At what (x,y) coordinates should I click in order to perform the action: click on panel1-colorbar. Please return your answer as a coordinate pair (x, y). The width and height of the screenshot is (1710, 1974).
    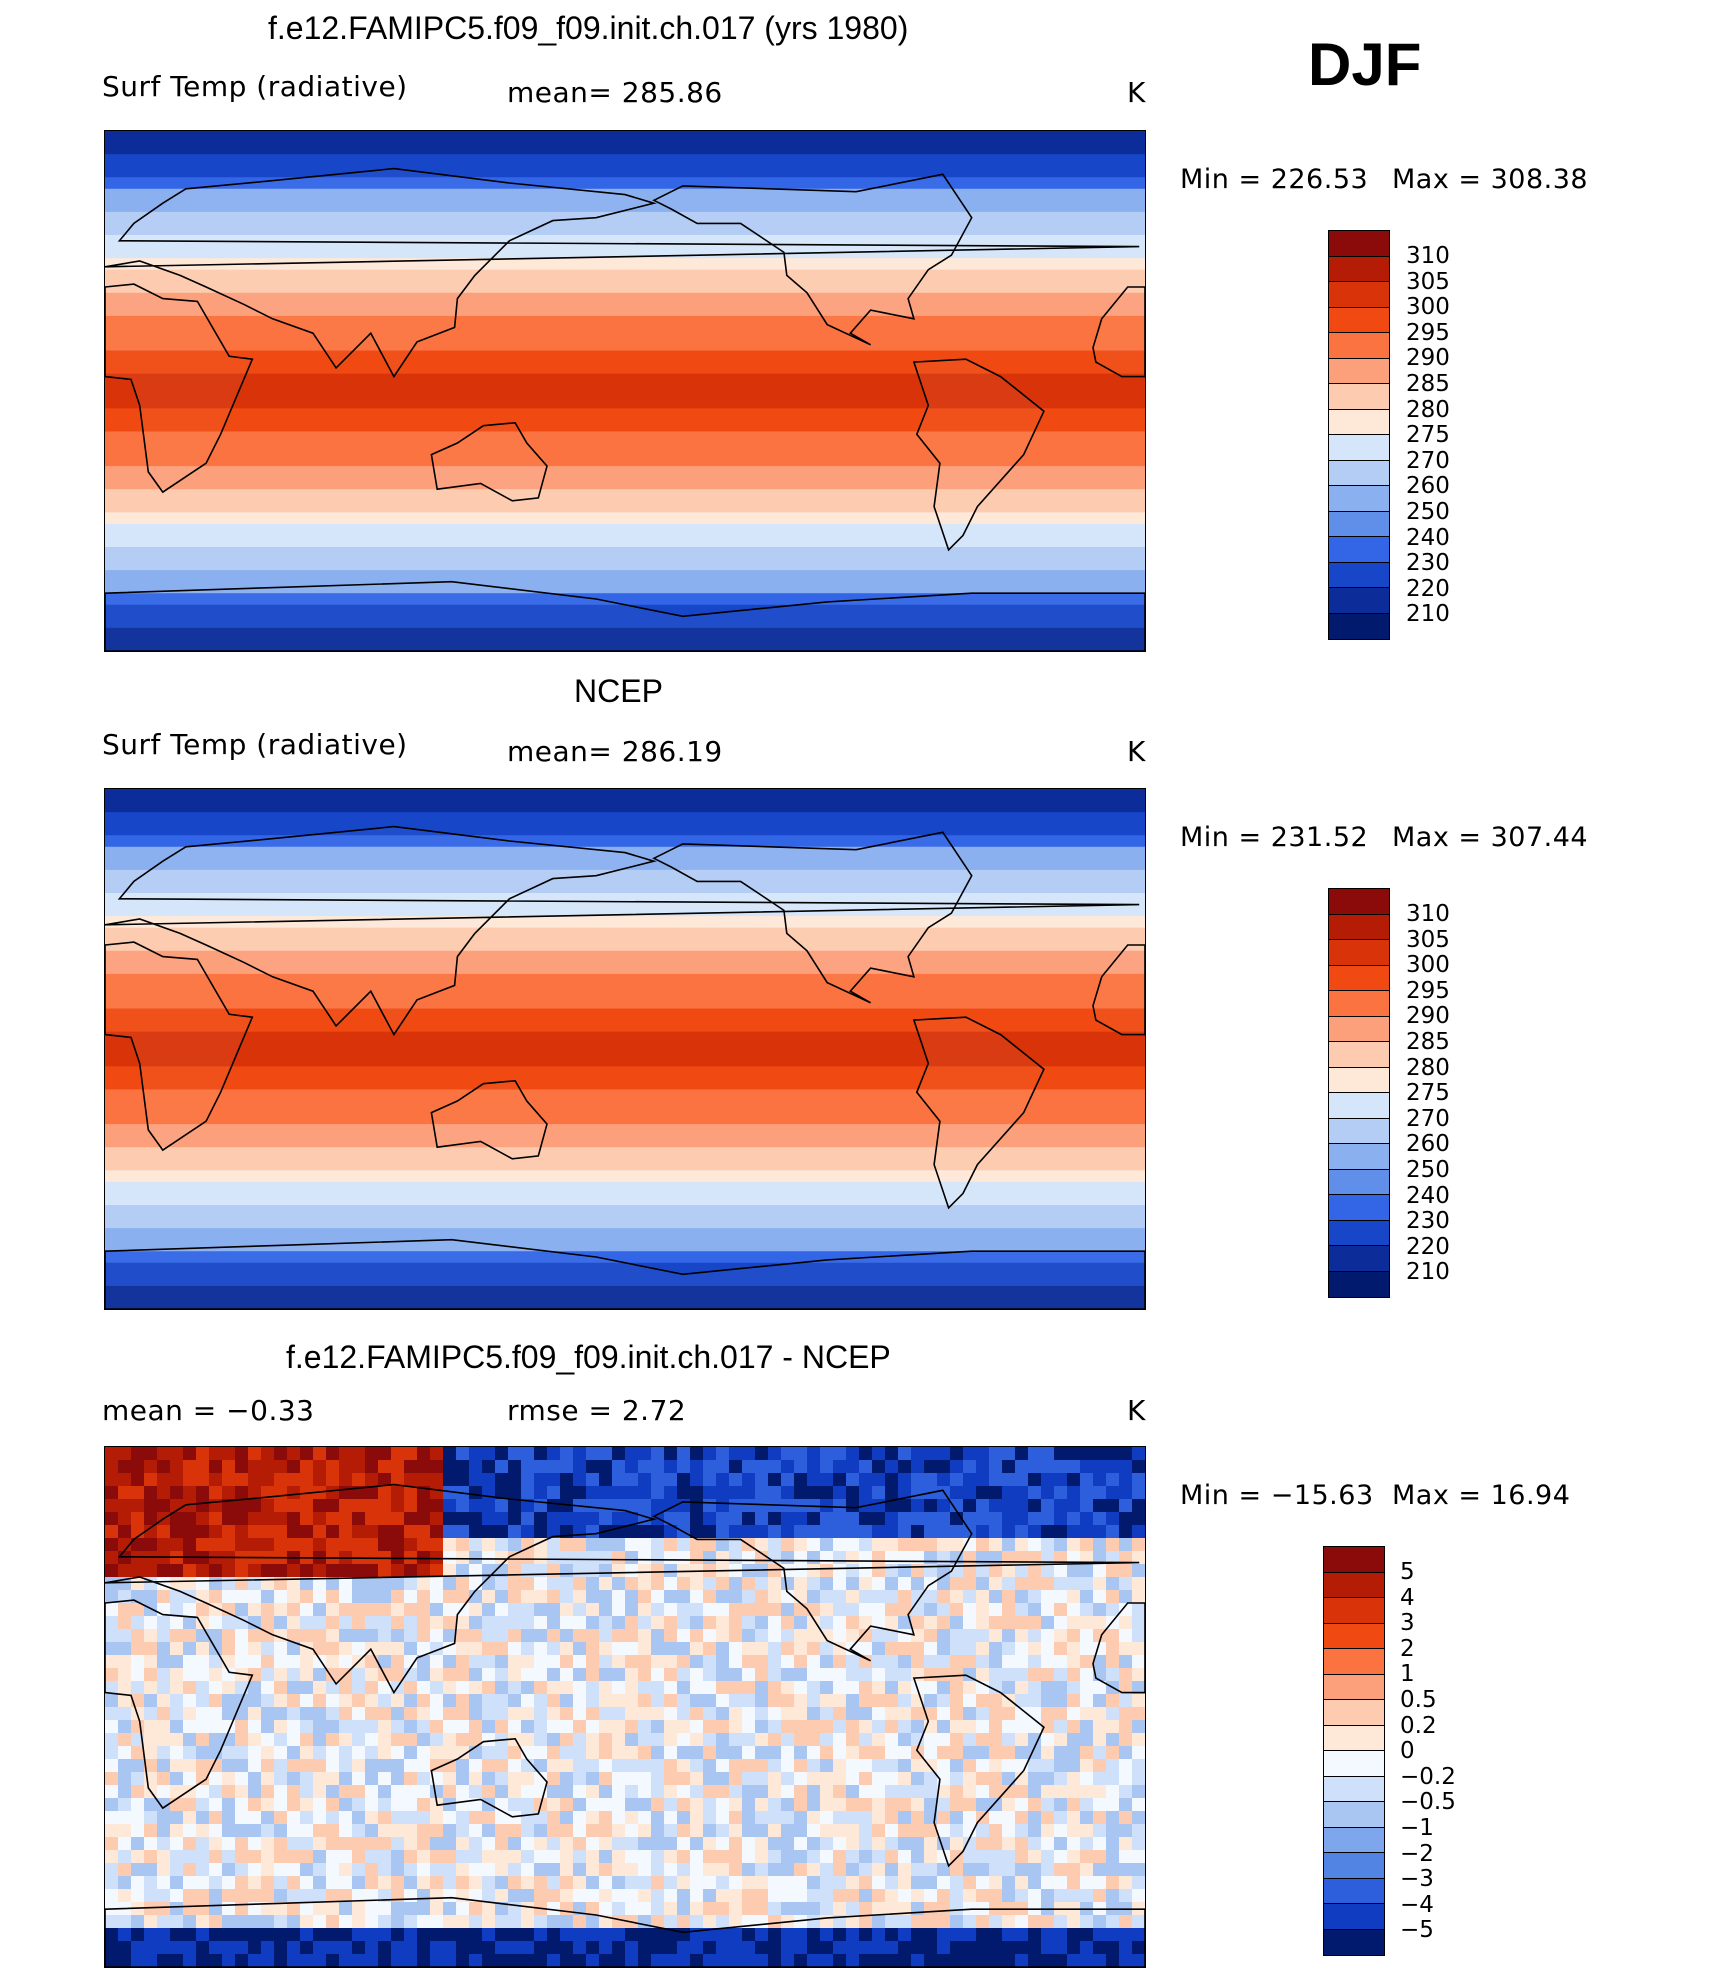
    Looking at the image, I should click on (1359, 435).